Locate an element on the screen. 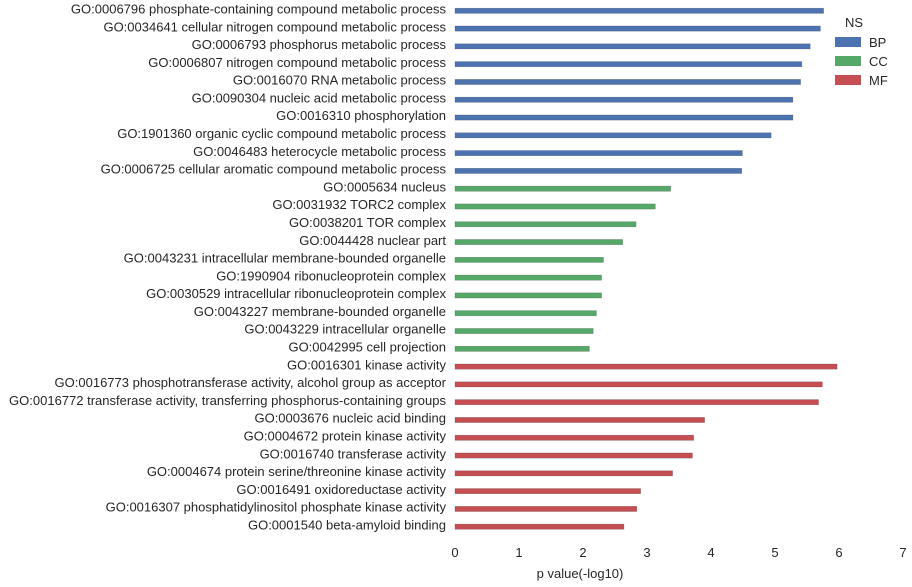 The width and height of the screenshot is (912, 587). legend-label-mf: MF is located at coordinates (878, 80).